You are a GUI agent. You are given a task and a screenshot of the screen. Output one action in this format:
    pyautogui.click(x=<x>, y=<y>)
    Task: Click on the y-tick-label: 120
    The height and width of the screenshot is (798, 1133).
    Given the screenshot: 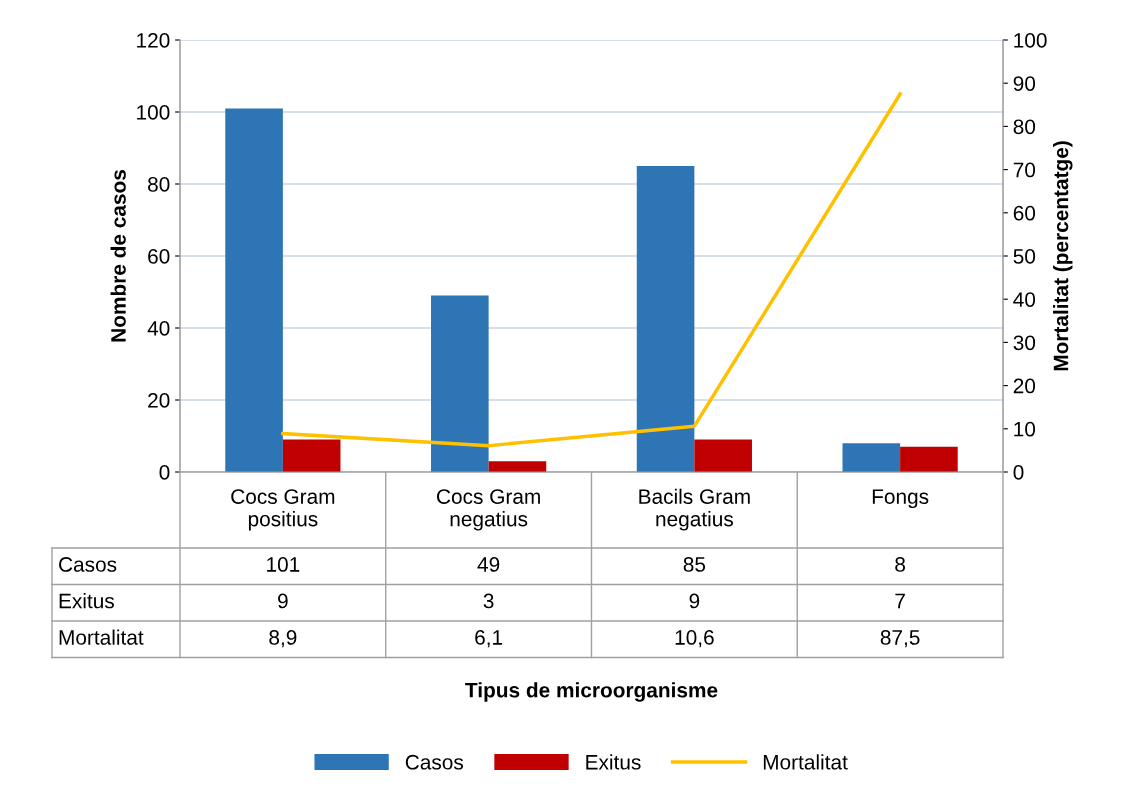 What is the action you would take?
    pyautogui.click(x=153, y=40)
    